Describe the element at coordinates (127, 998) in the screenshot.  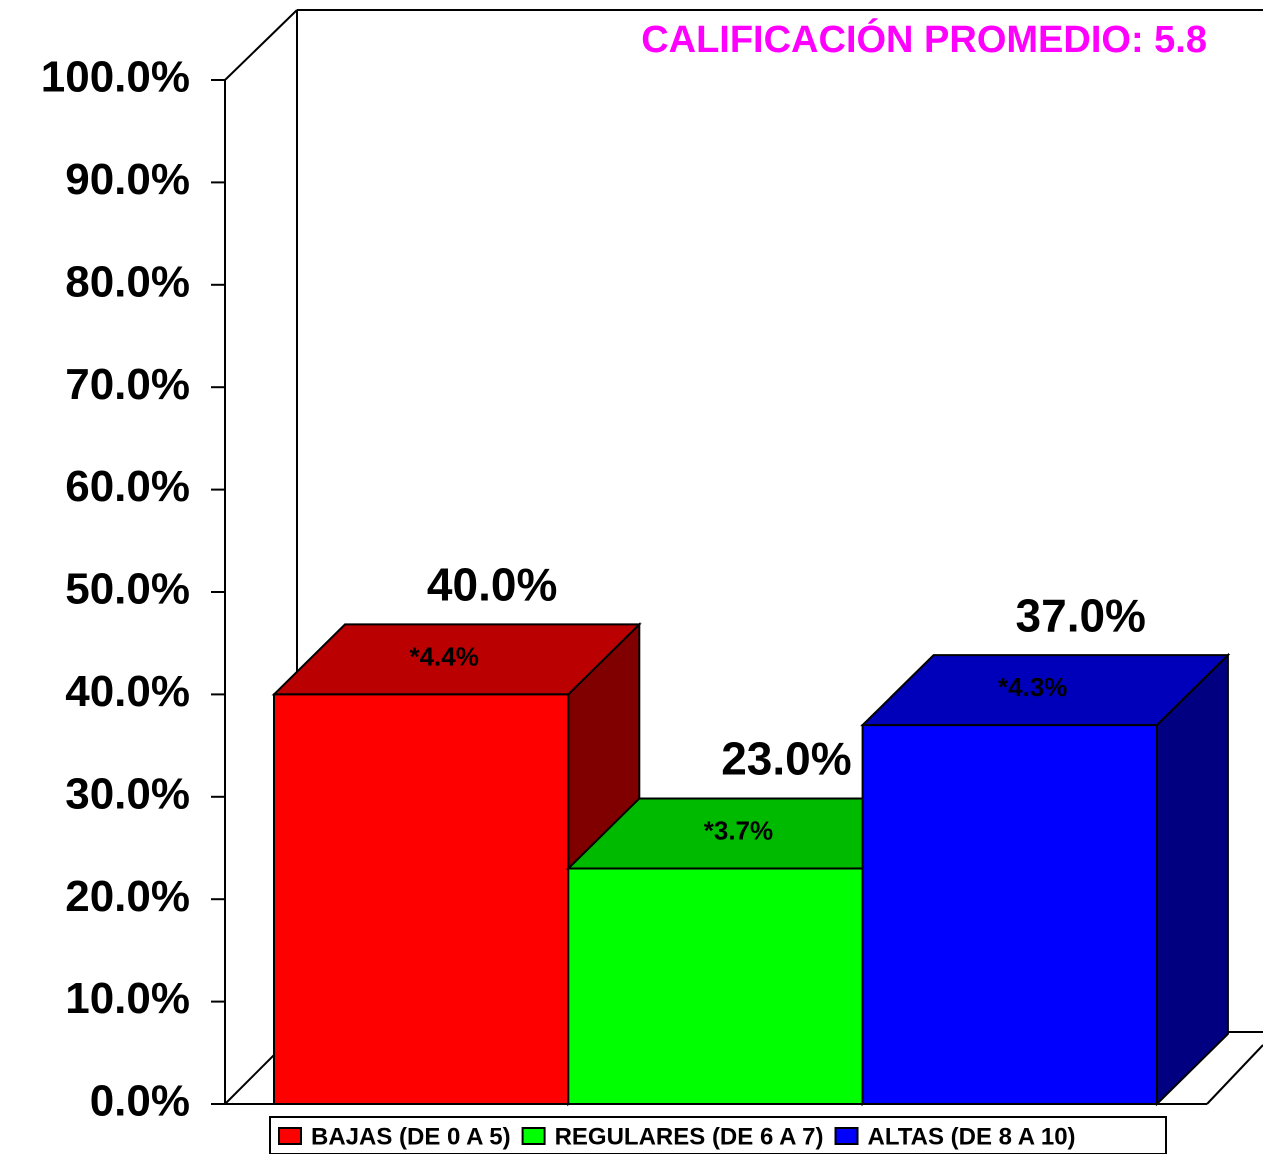
I see `y-tick-label: 10.0%` at that location.